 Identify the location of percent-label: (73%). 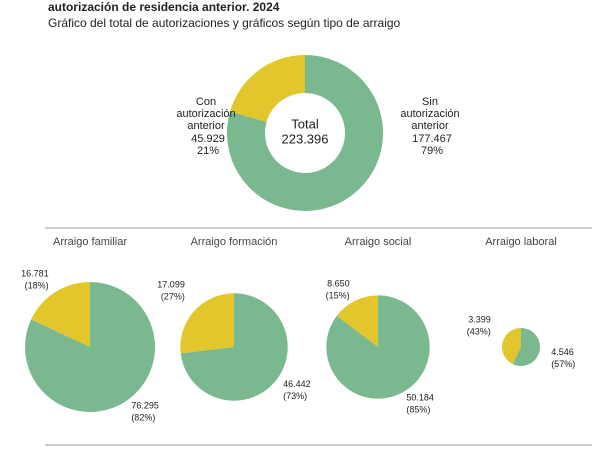
(295, 396).